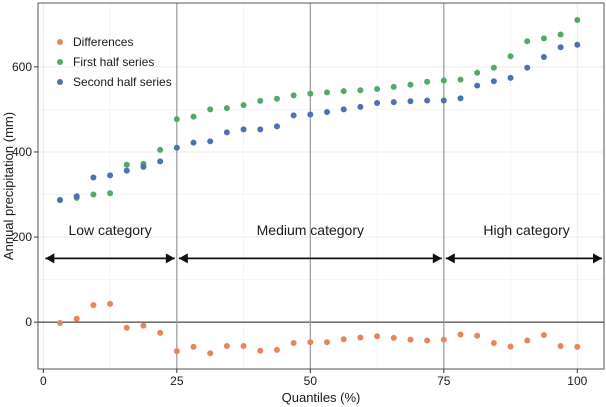 The image size is (606, 407). What do you see at coordinates (109, 230) in the screenshot?
I see `category-label: Low category` at bounding box center [109, 230].